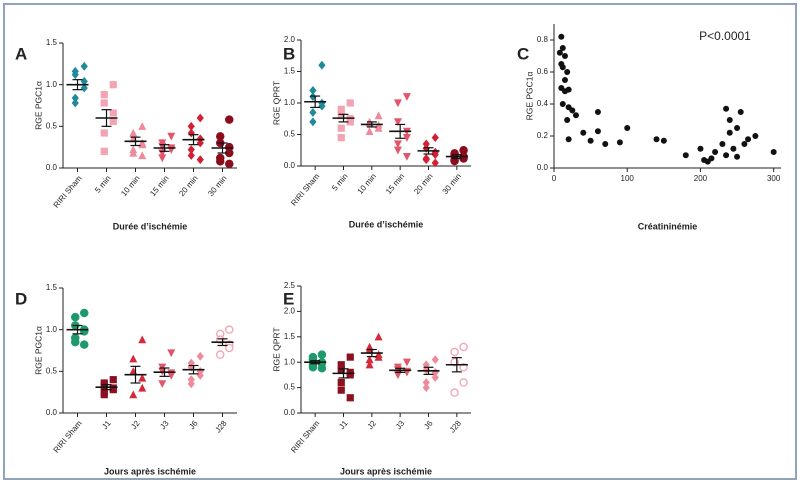  Describe the element at coordinates (221, 426) in the screenshot. I see `x-tick-label: J28` at that location.